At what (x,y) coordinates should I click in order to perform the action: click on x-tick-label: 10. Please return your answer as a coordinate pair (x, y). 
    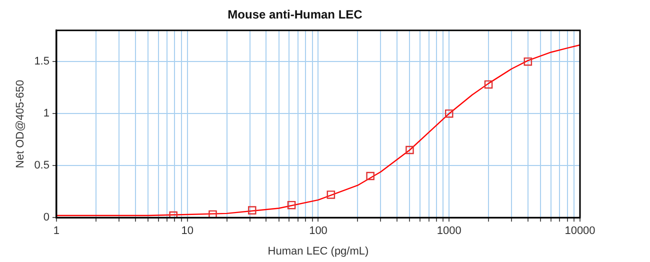
    Looking at the image, I should click on (187, 231).